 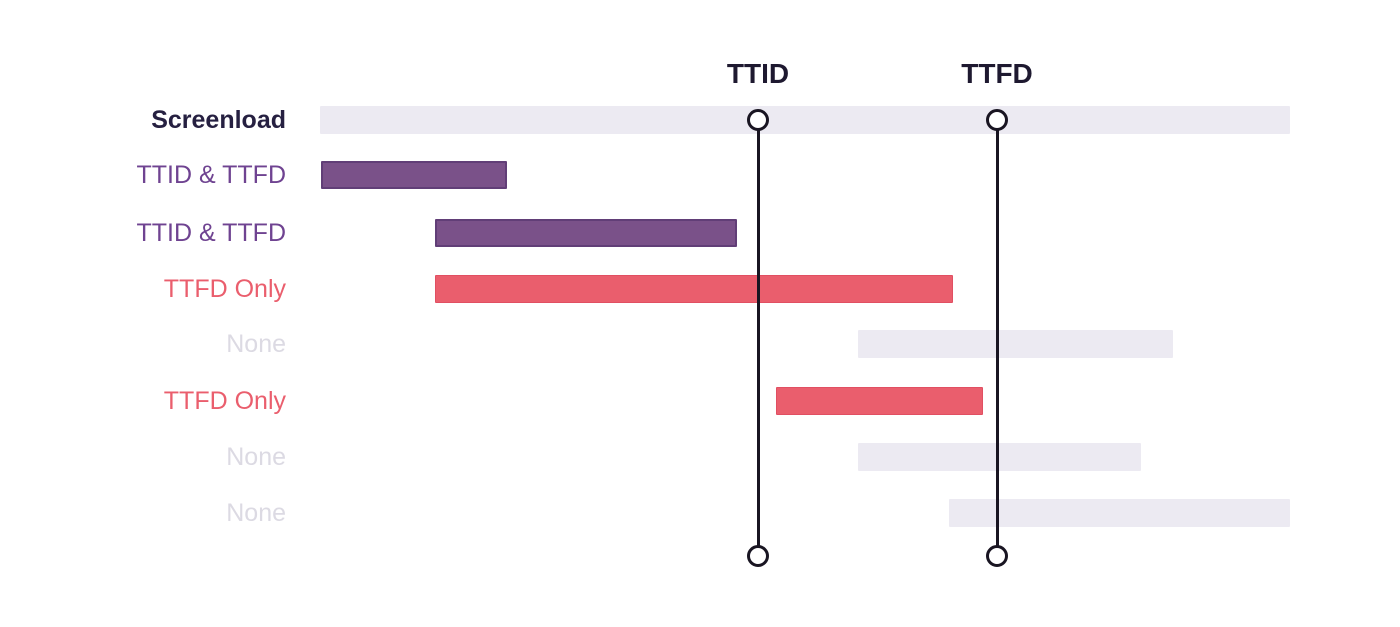 What do you see at coordinates (997, 556) in the screenshot?
I see `marker-end-circle-ttfd` at bounding box center [997, 556].